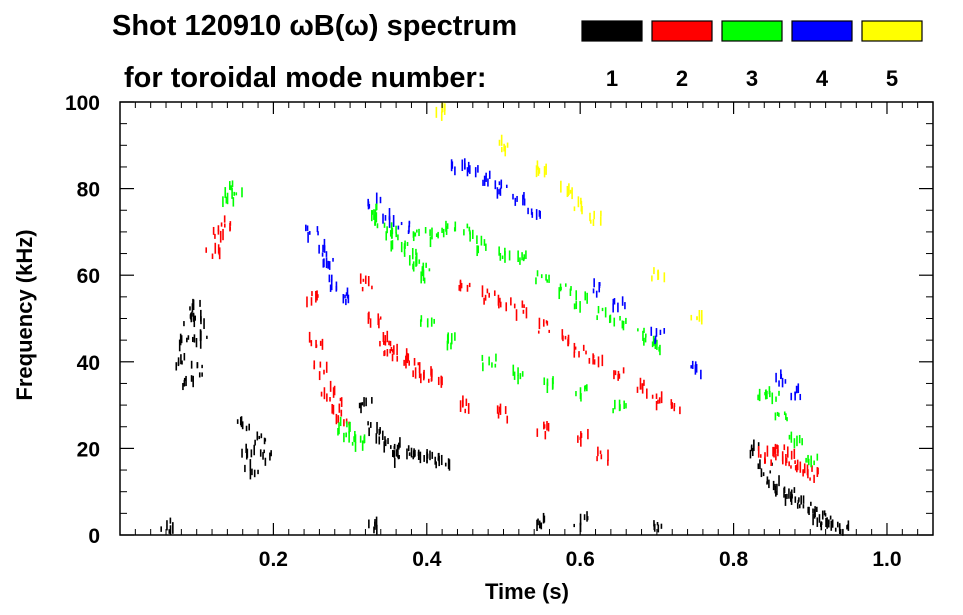 This screenshot has width=963, height=615. What do you see at coordinates (82, 103) in the screenshot?
I see `y-tick-label: 100` at bounding box center [82, 103].